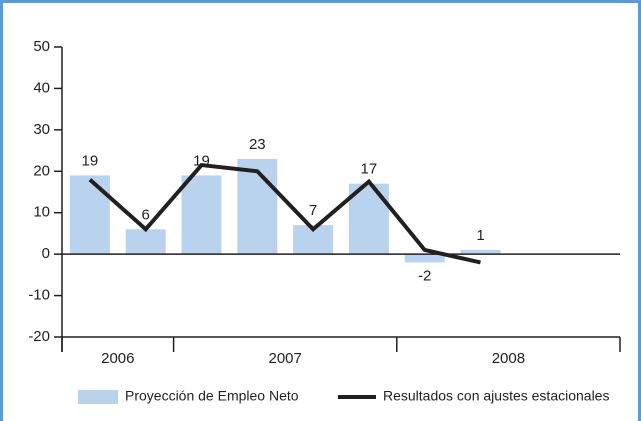 The height and width of the screenshot is (421, 641). What do you see at coordinates (369, 169) in the screenshot?
I see `data-label: 17` at bounding box center [369, 169].